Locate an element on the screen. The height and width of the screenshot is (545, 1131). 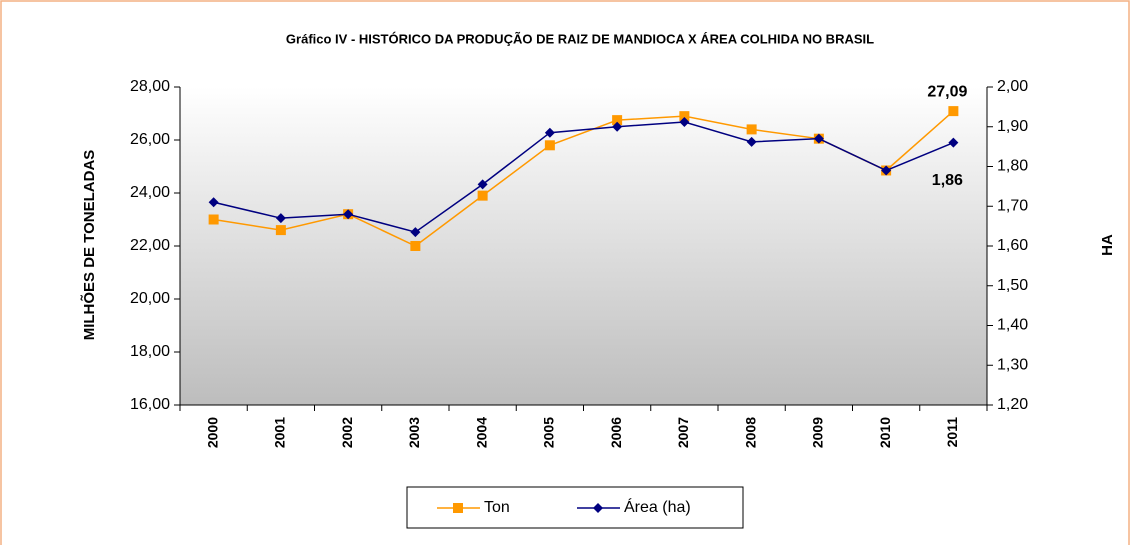
series-line is located at coordinates (583, 177).